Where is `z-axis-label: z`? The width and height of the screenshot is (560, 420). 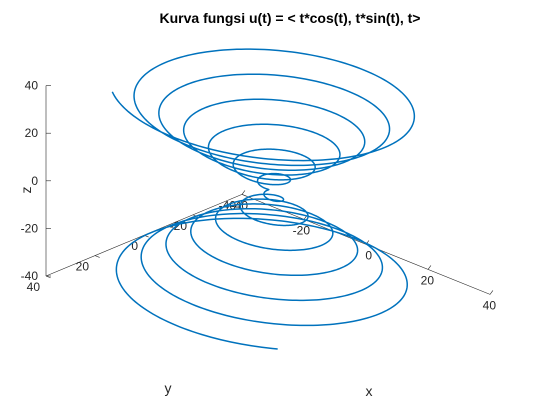
z-axis-label: z is located at coordinates (26, 190).